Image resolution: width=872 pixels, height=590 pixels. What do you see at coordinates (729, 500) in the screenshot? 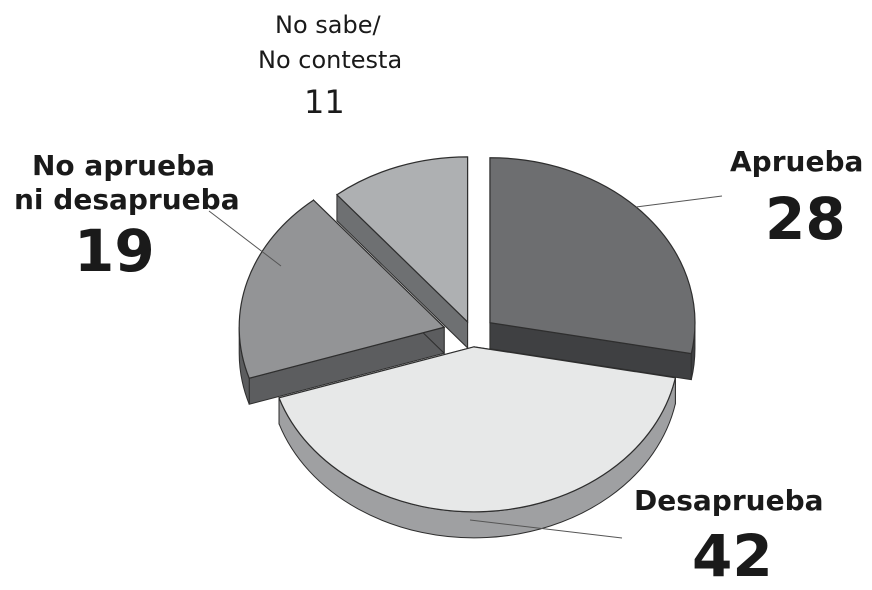
I see `label-desaprueba: Desaprueba` at bounding box center [729, 500].